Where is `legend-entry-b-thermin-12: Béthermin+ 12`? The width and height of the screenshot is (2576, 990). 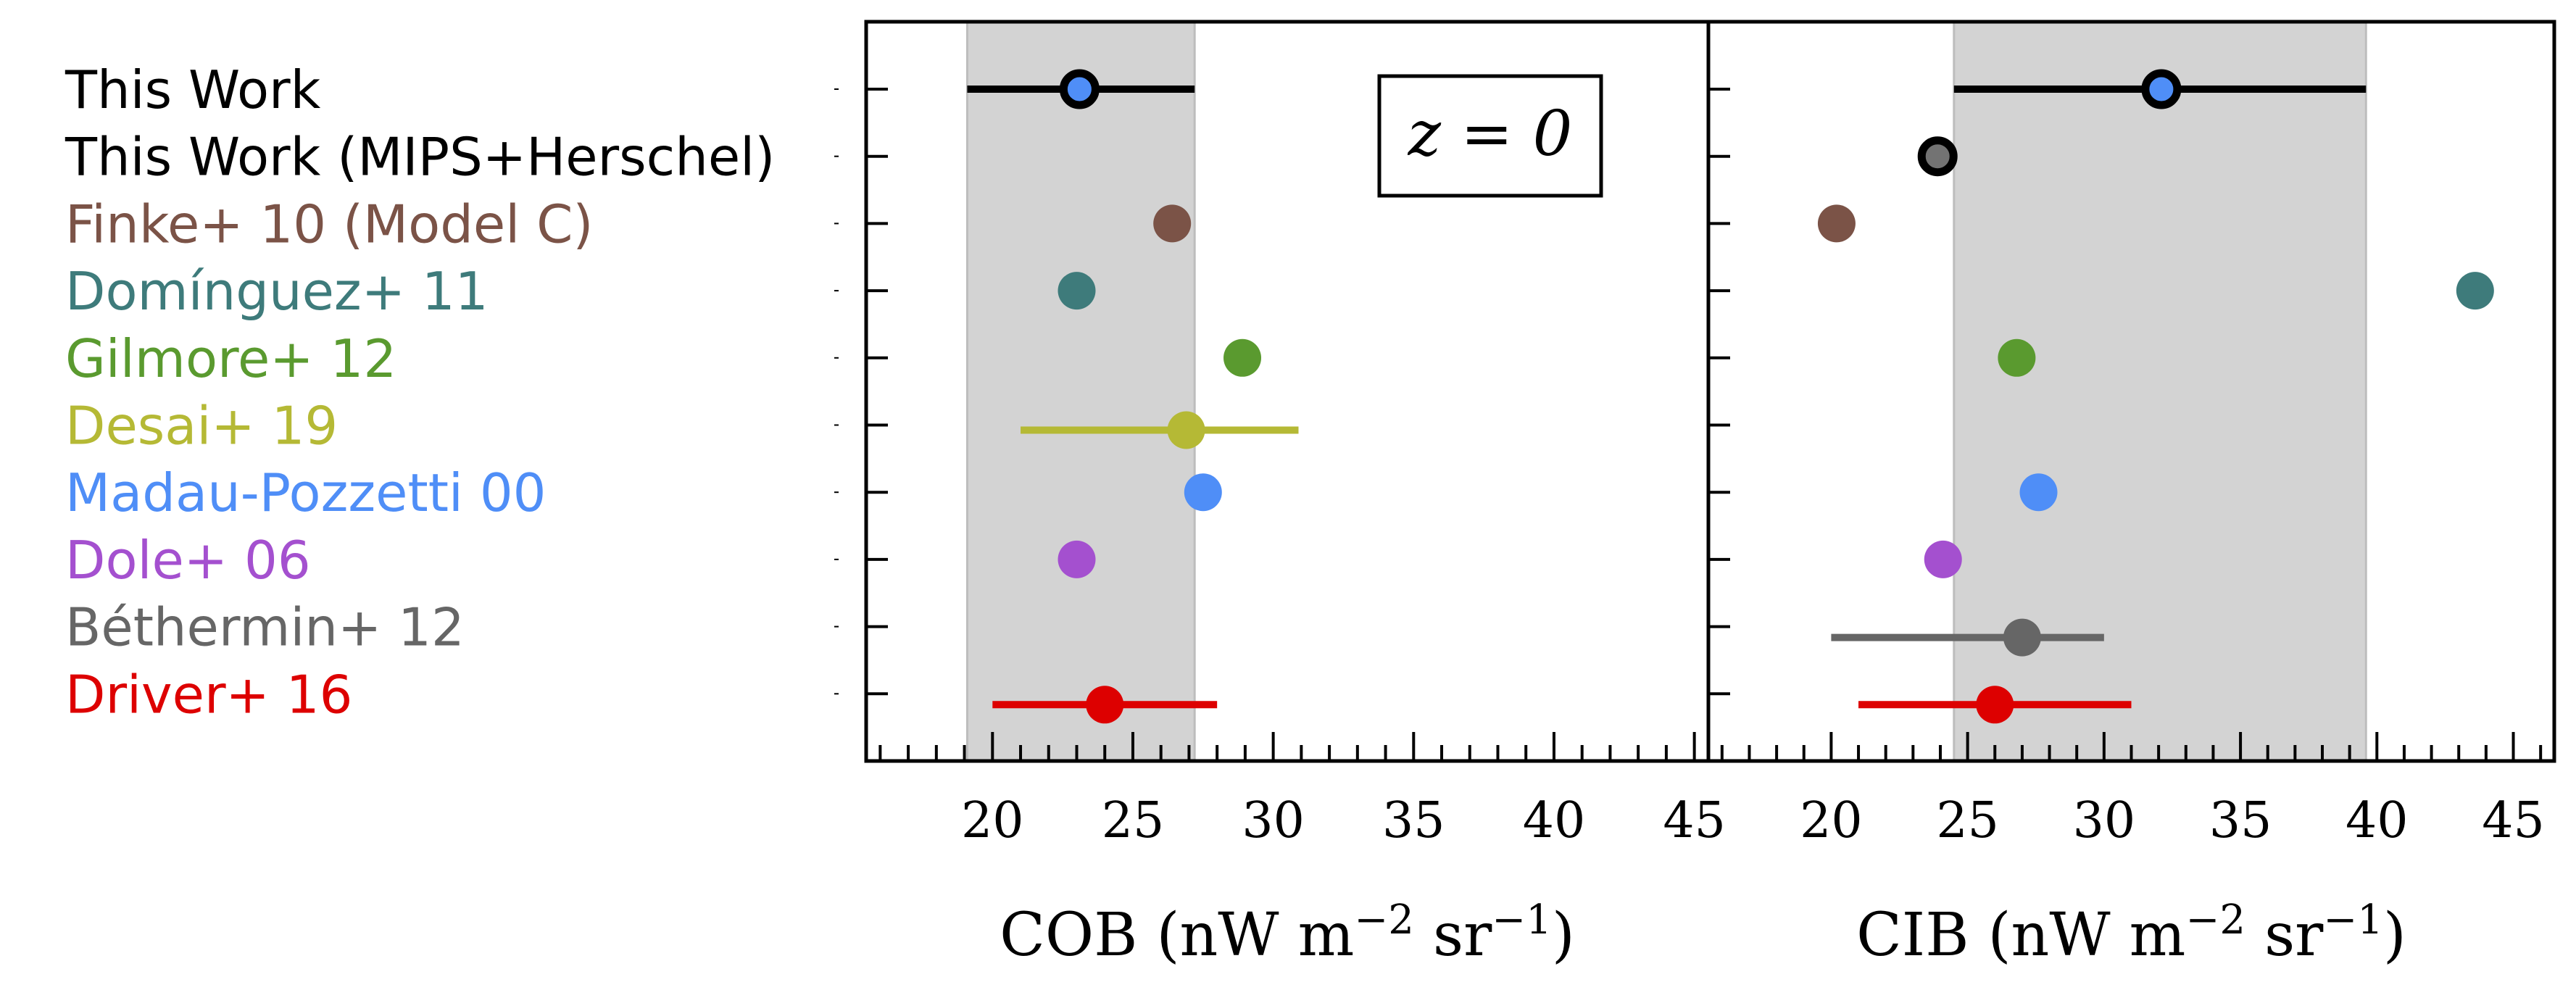 legend-entry-b-thermin-12: Béthermin+ 12 is located at coordinates (265, 627).